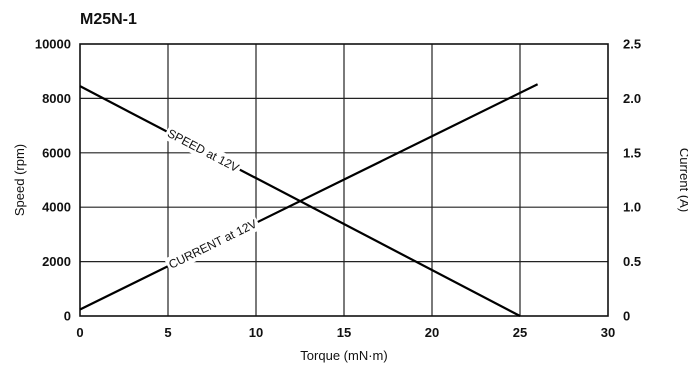  I want to click on y-tick-label: 4000, so click(56, 207).